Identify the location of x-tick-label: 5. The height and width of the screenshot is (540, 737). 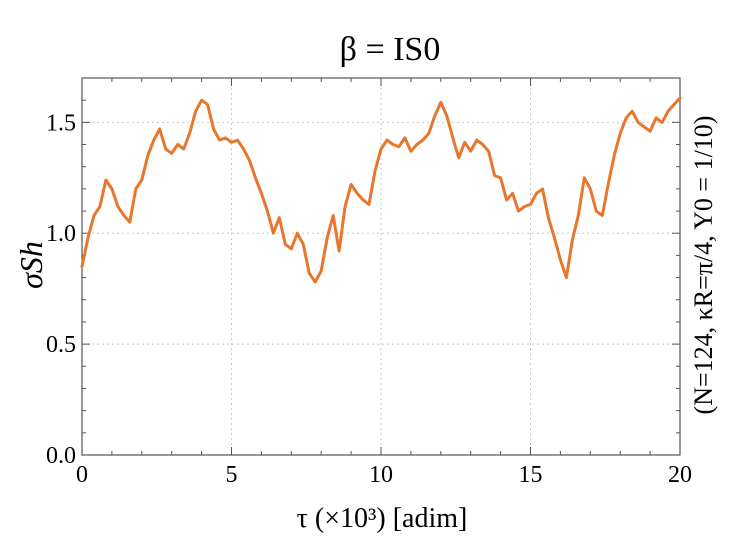
(232, 475).